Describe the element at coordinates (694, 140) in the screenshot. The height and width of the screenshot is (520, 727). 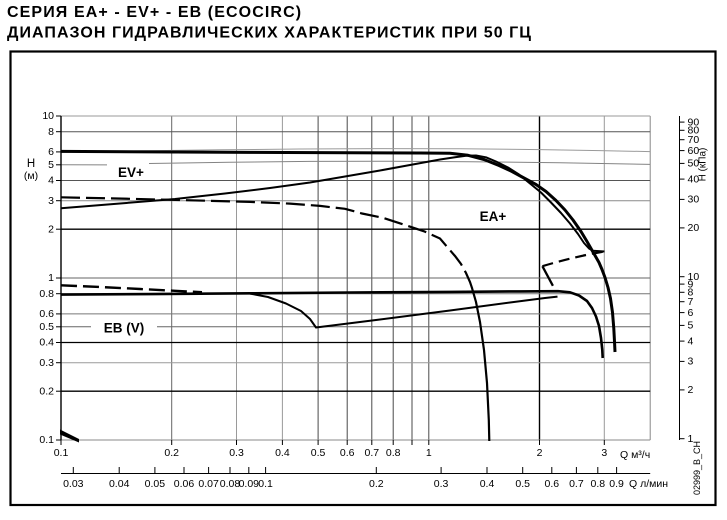
I see `svg-text: 70` at that location.